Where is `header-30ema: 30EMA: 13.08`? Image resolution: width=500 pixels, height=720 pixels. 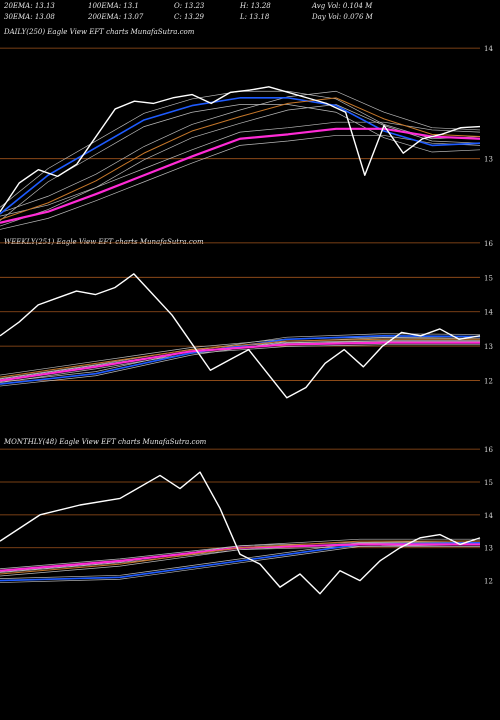
header-30ema: 30EMA: 13.08 is located at coordinates (29, 17).